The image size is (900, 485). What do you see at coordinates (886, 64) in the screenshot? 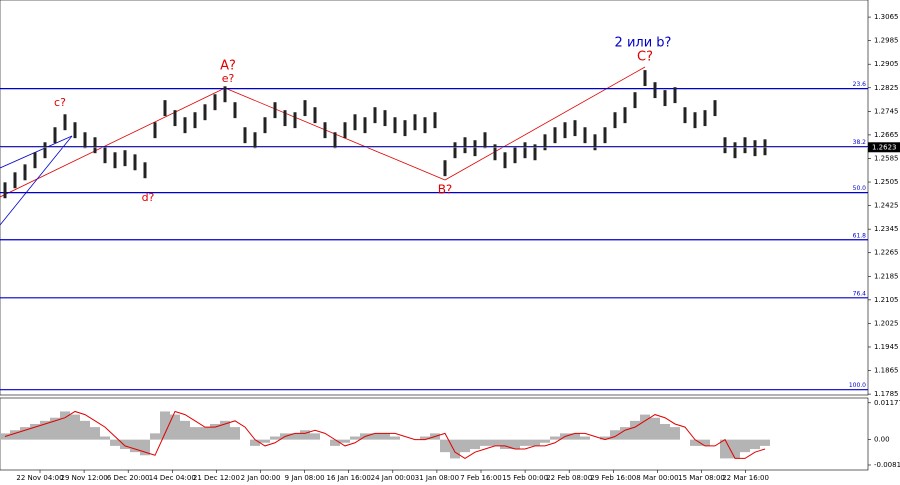
I see `y-tick-label: 1.2905` at bounding box center [886, 64].